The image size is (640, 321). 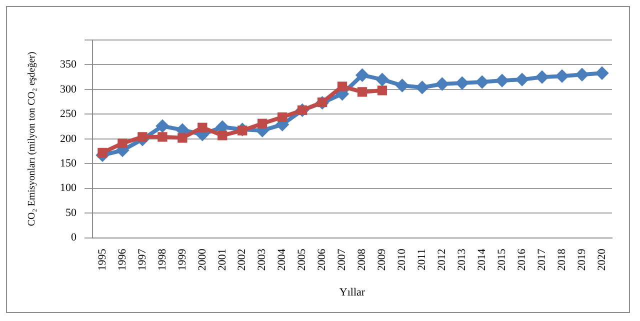 I want to click on y-tick-label: 0, so click(x=74, y=238).